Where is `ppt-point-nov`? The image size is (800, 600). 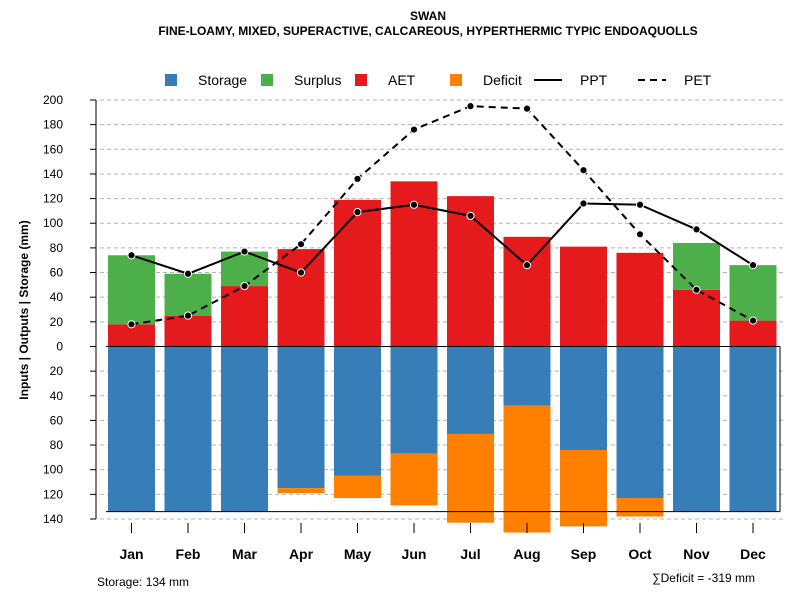 ppt-point-nov is located at coordinates (696, 229).